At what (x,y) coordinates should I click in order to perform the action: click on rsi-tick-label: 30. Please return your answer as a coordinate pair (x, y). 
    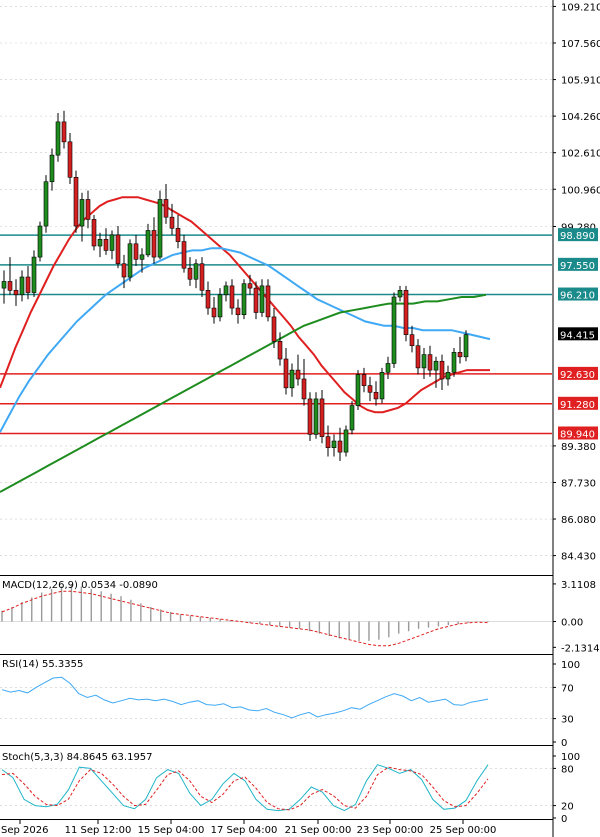
    Looking at the image, I should click on (567, 720).